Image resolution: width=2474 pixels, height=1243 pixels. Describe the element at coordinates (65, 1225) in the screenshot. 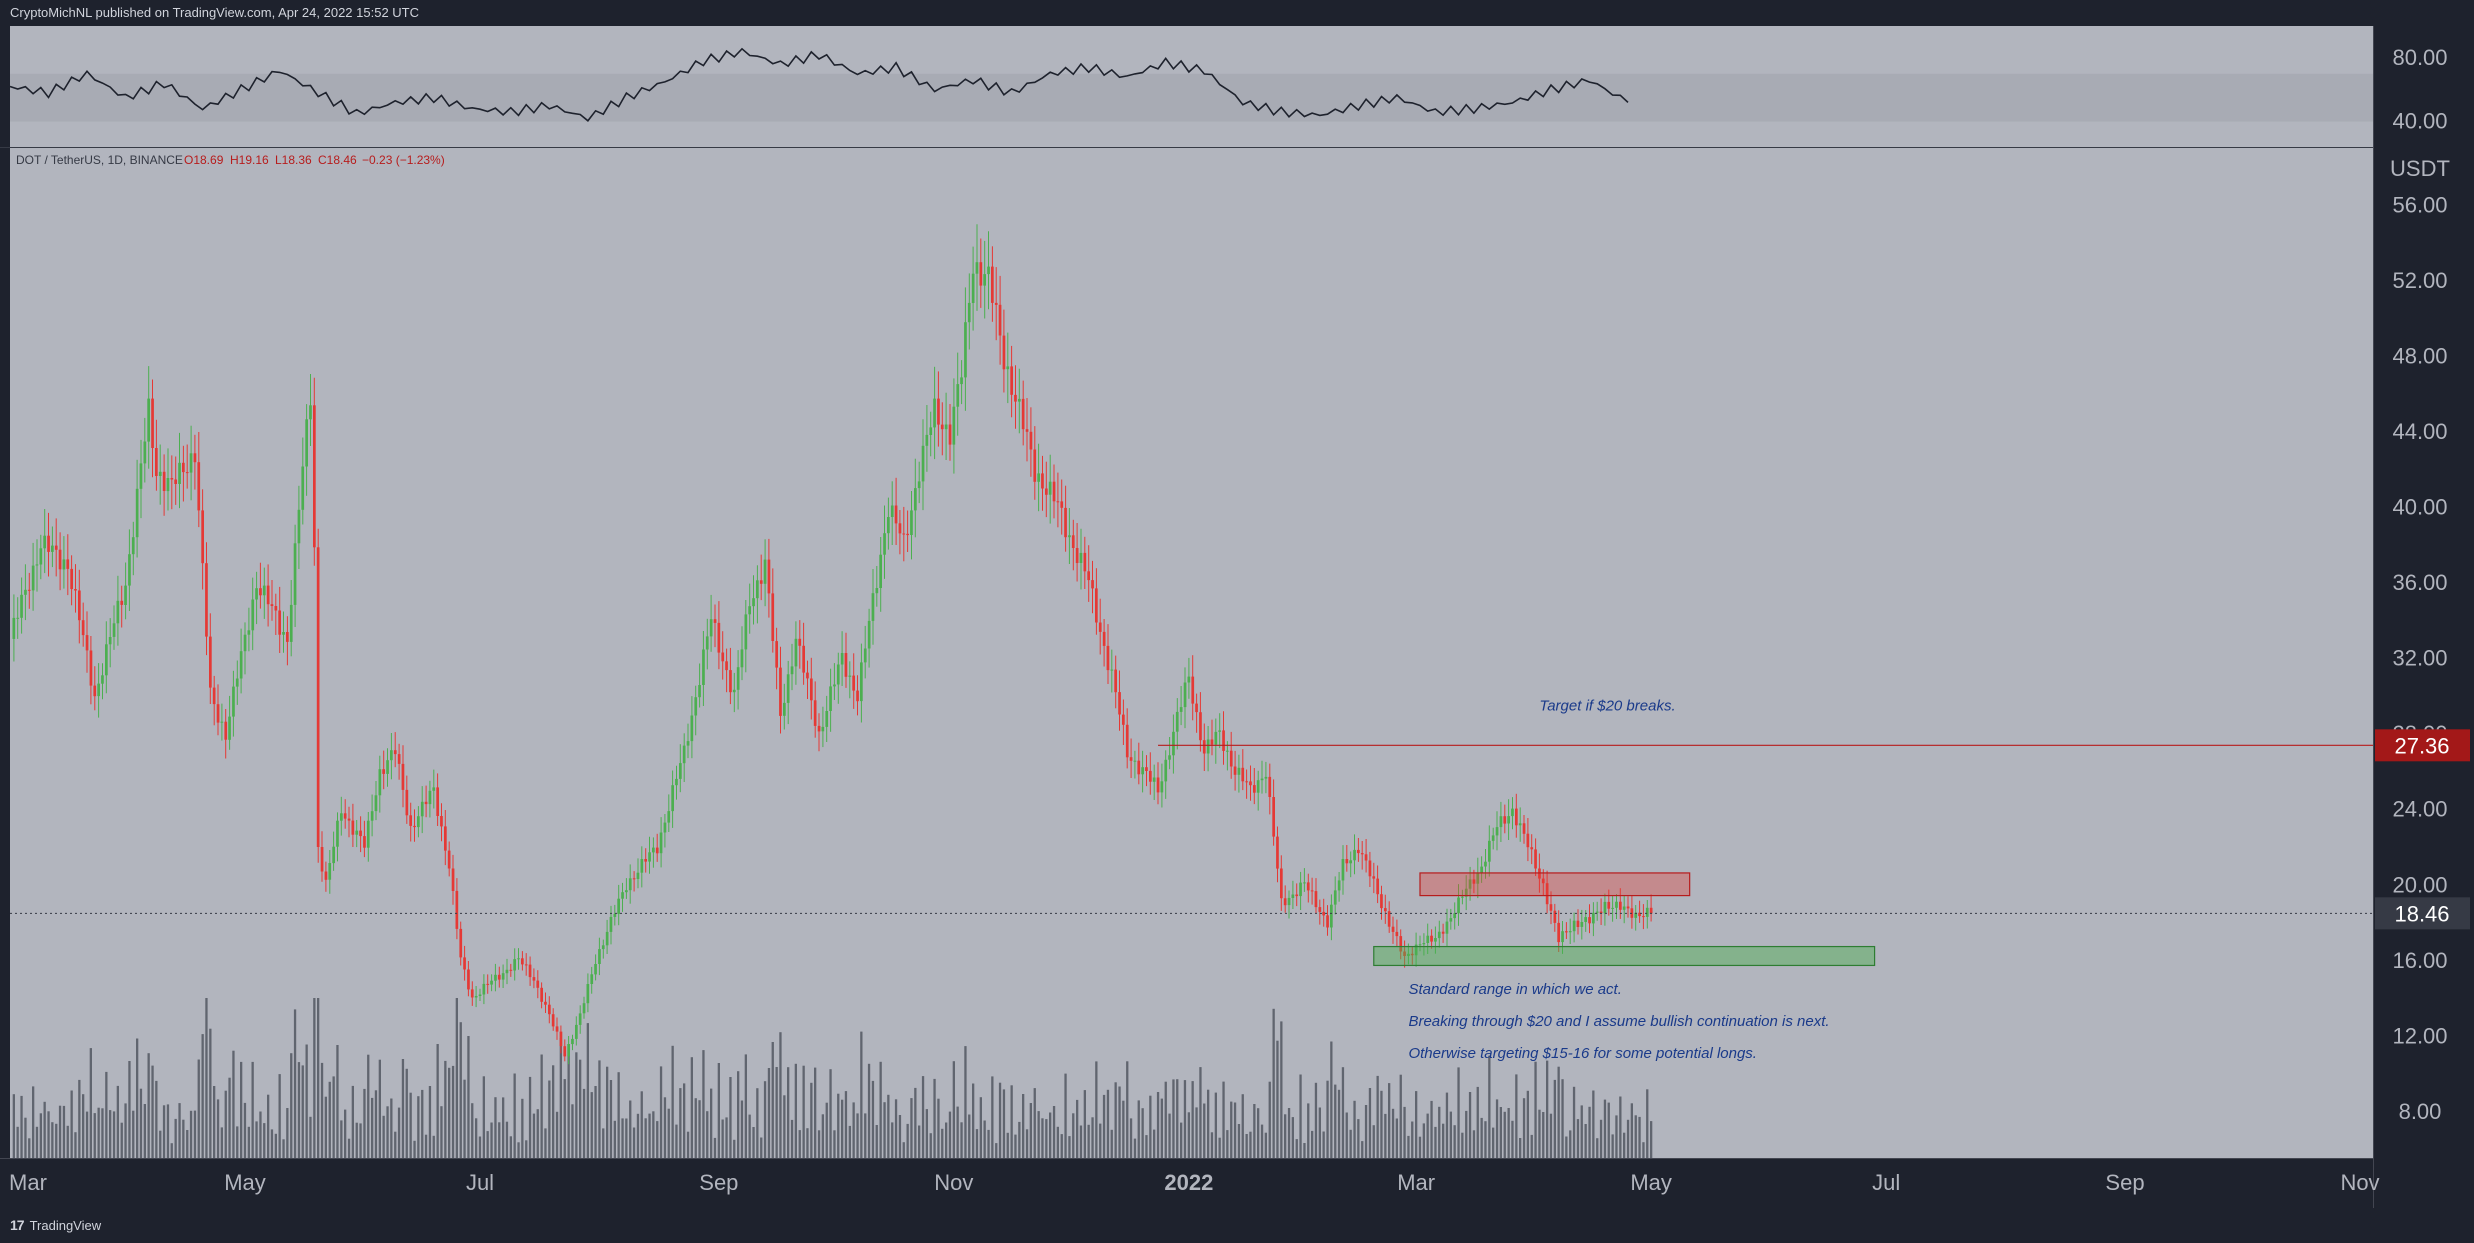

I see `footer-brand: TradingView` at that location.